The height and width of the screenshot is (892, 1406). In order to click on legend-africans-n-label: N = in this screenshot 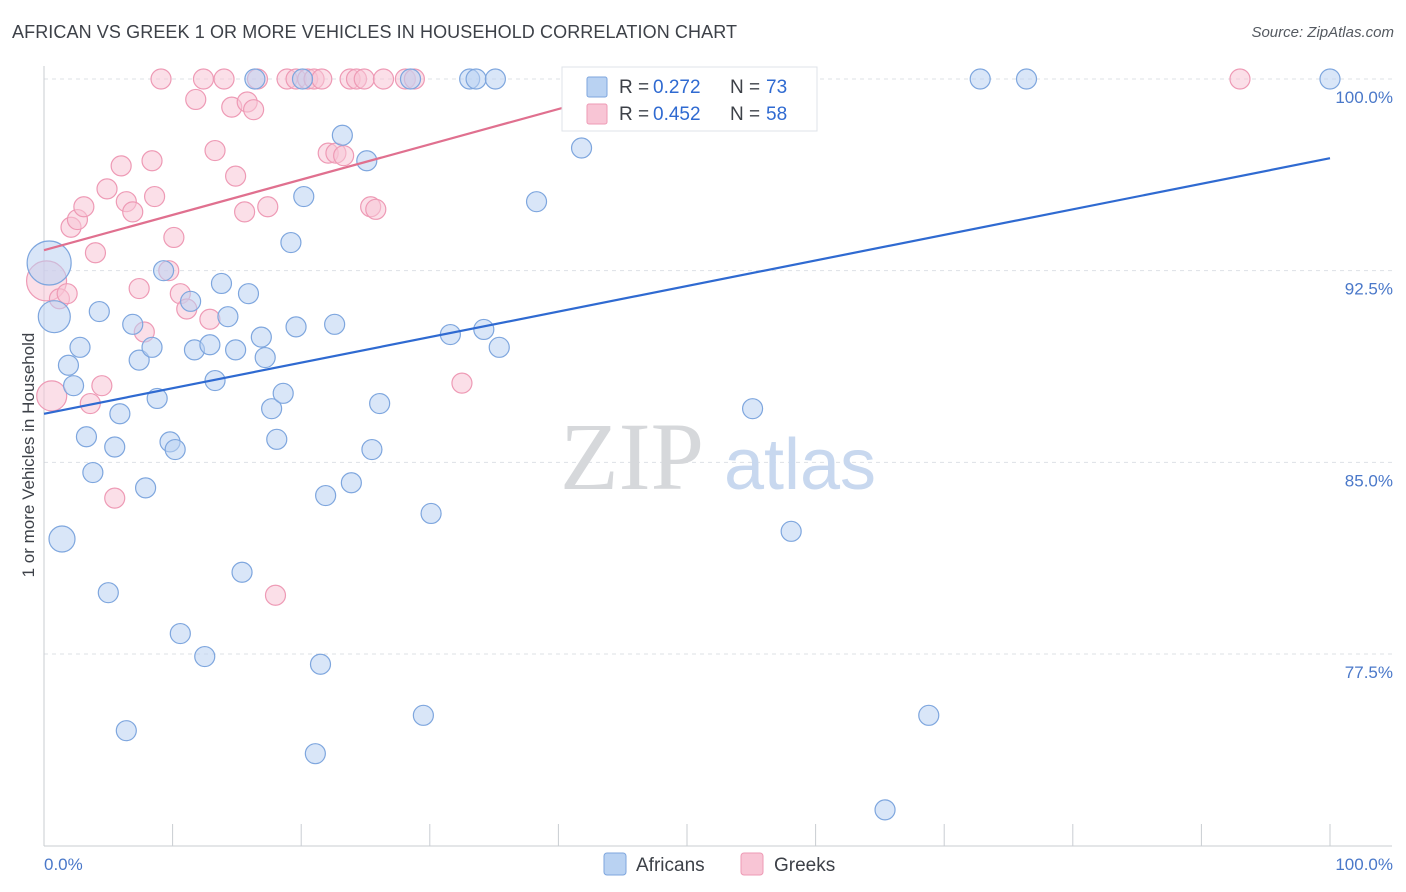, I will do `click(747, 87)`.